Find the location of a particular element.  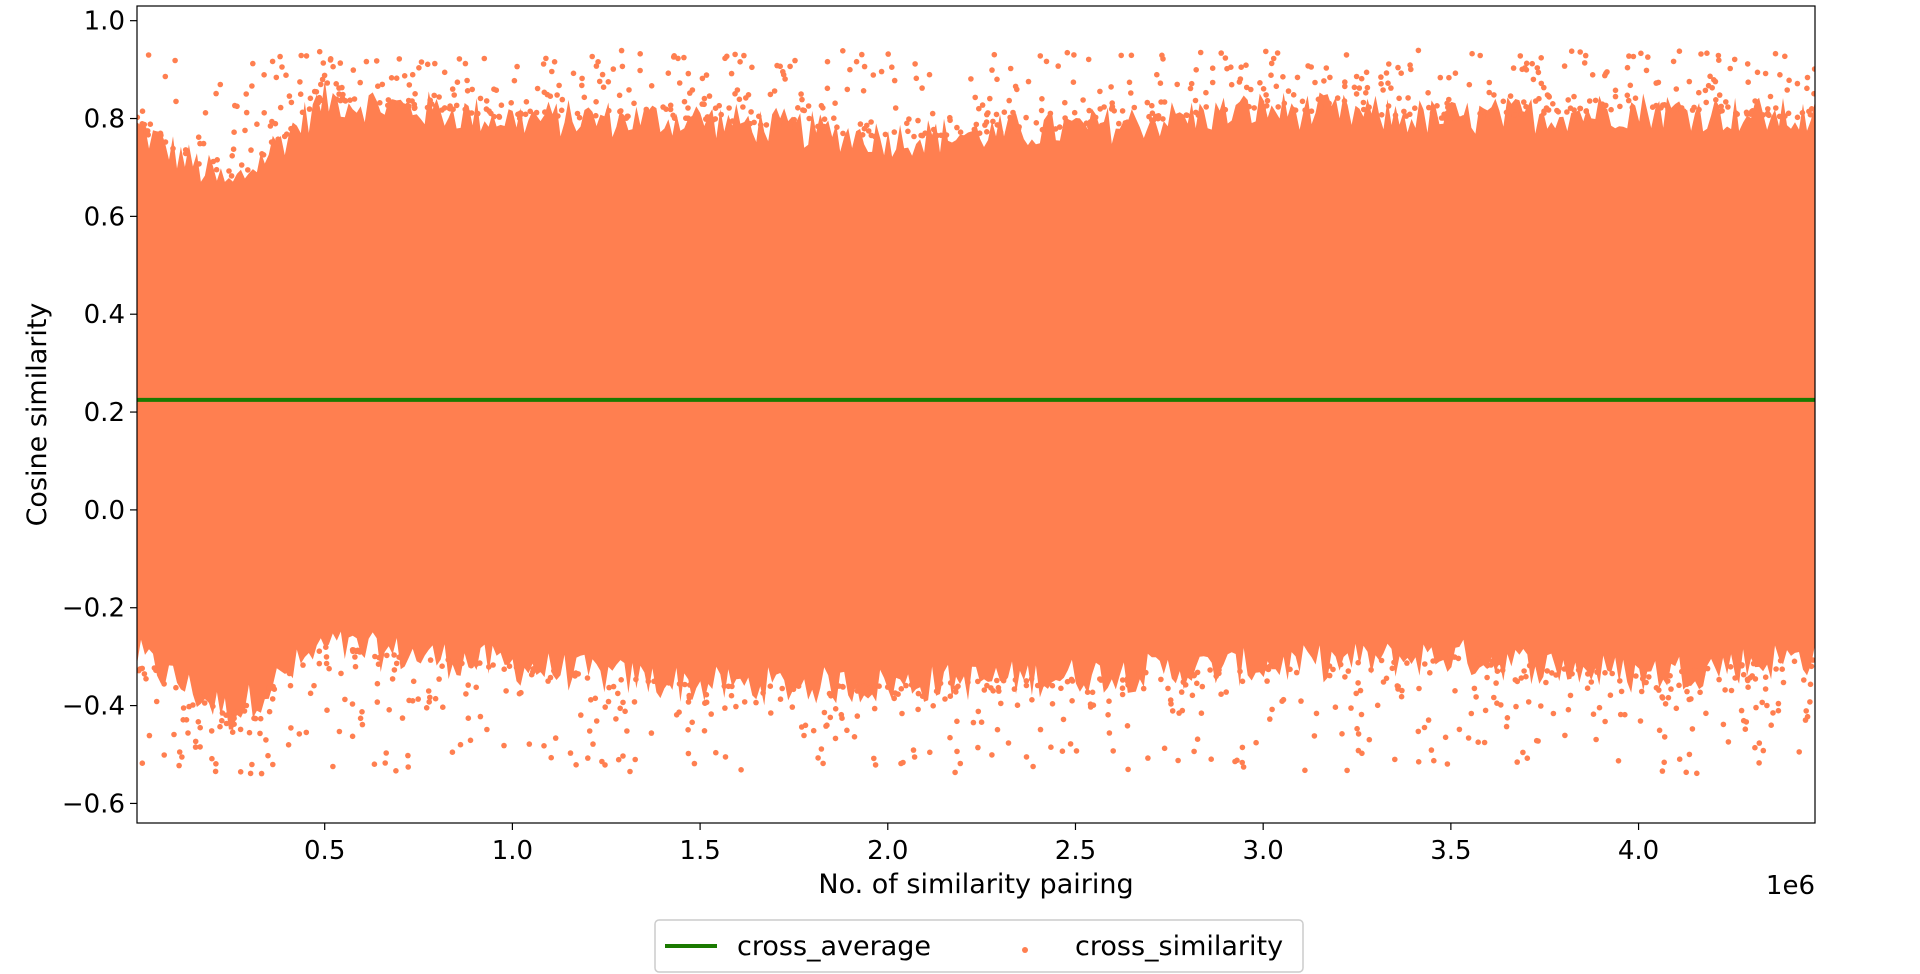

legend: cross_average cross_similarity is located at coordinates (979, 946).